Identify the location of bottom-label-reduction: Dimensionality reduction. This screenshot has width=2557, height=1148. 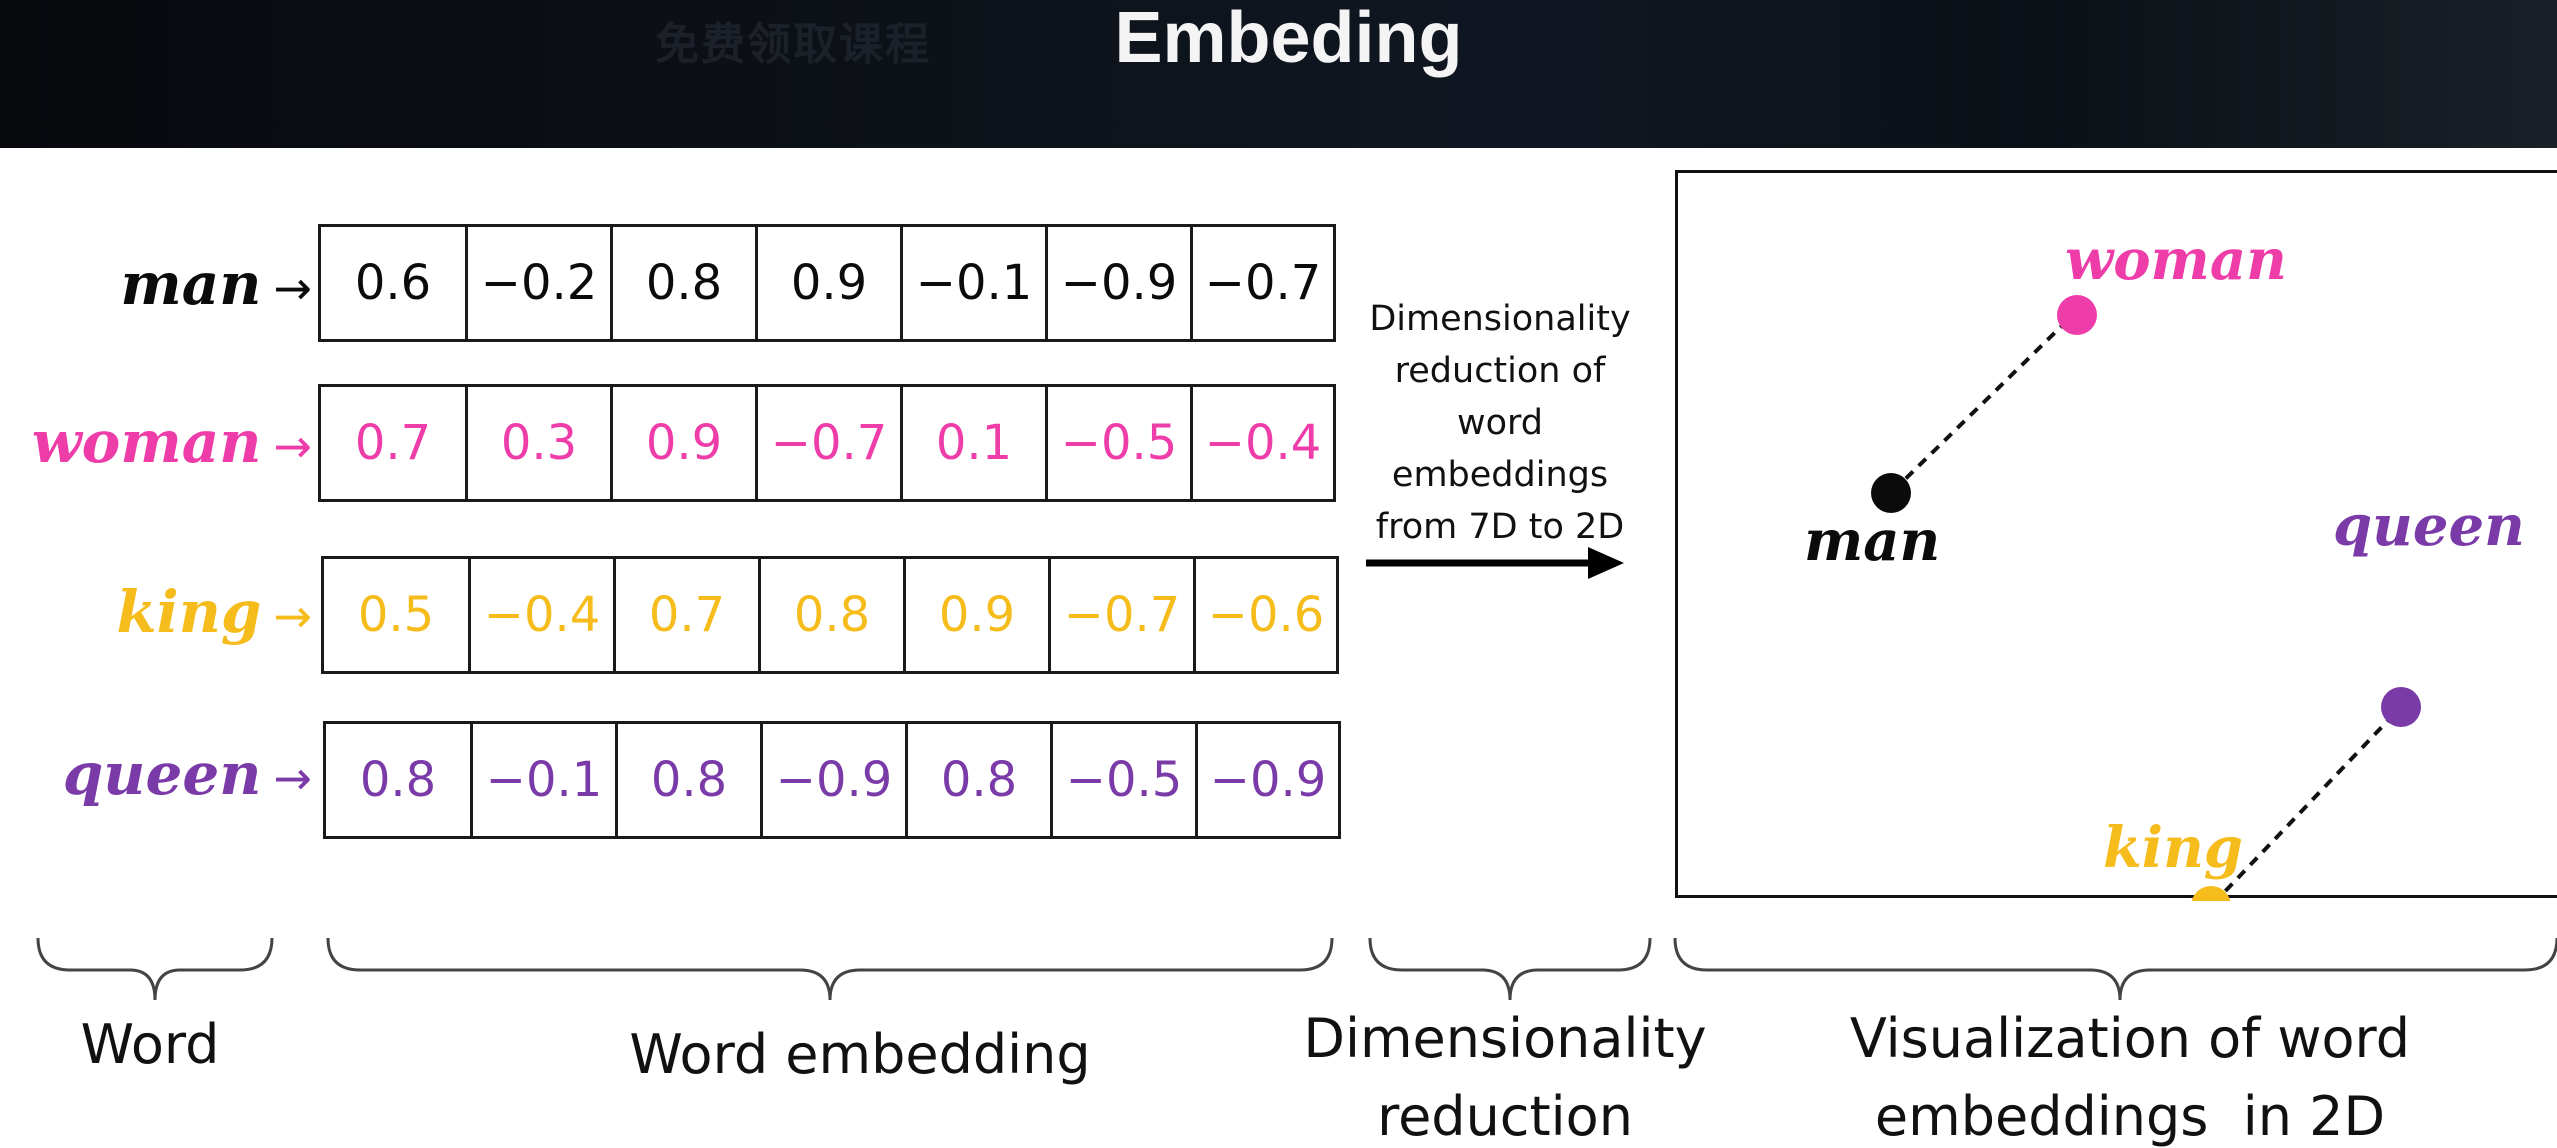
(1505, 1074).